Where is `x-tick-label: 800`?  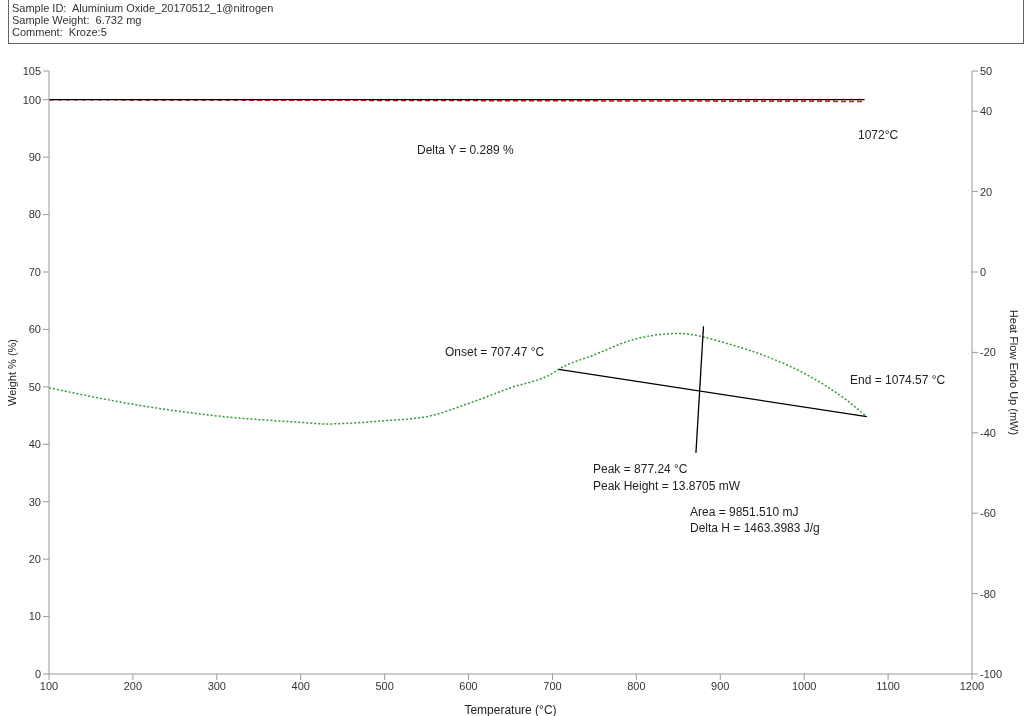
x-tick-label: 800 is located at coordinates (636, 685).